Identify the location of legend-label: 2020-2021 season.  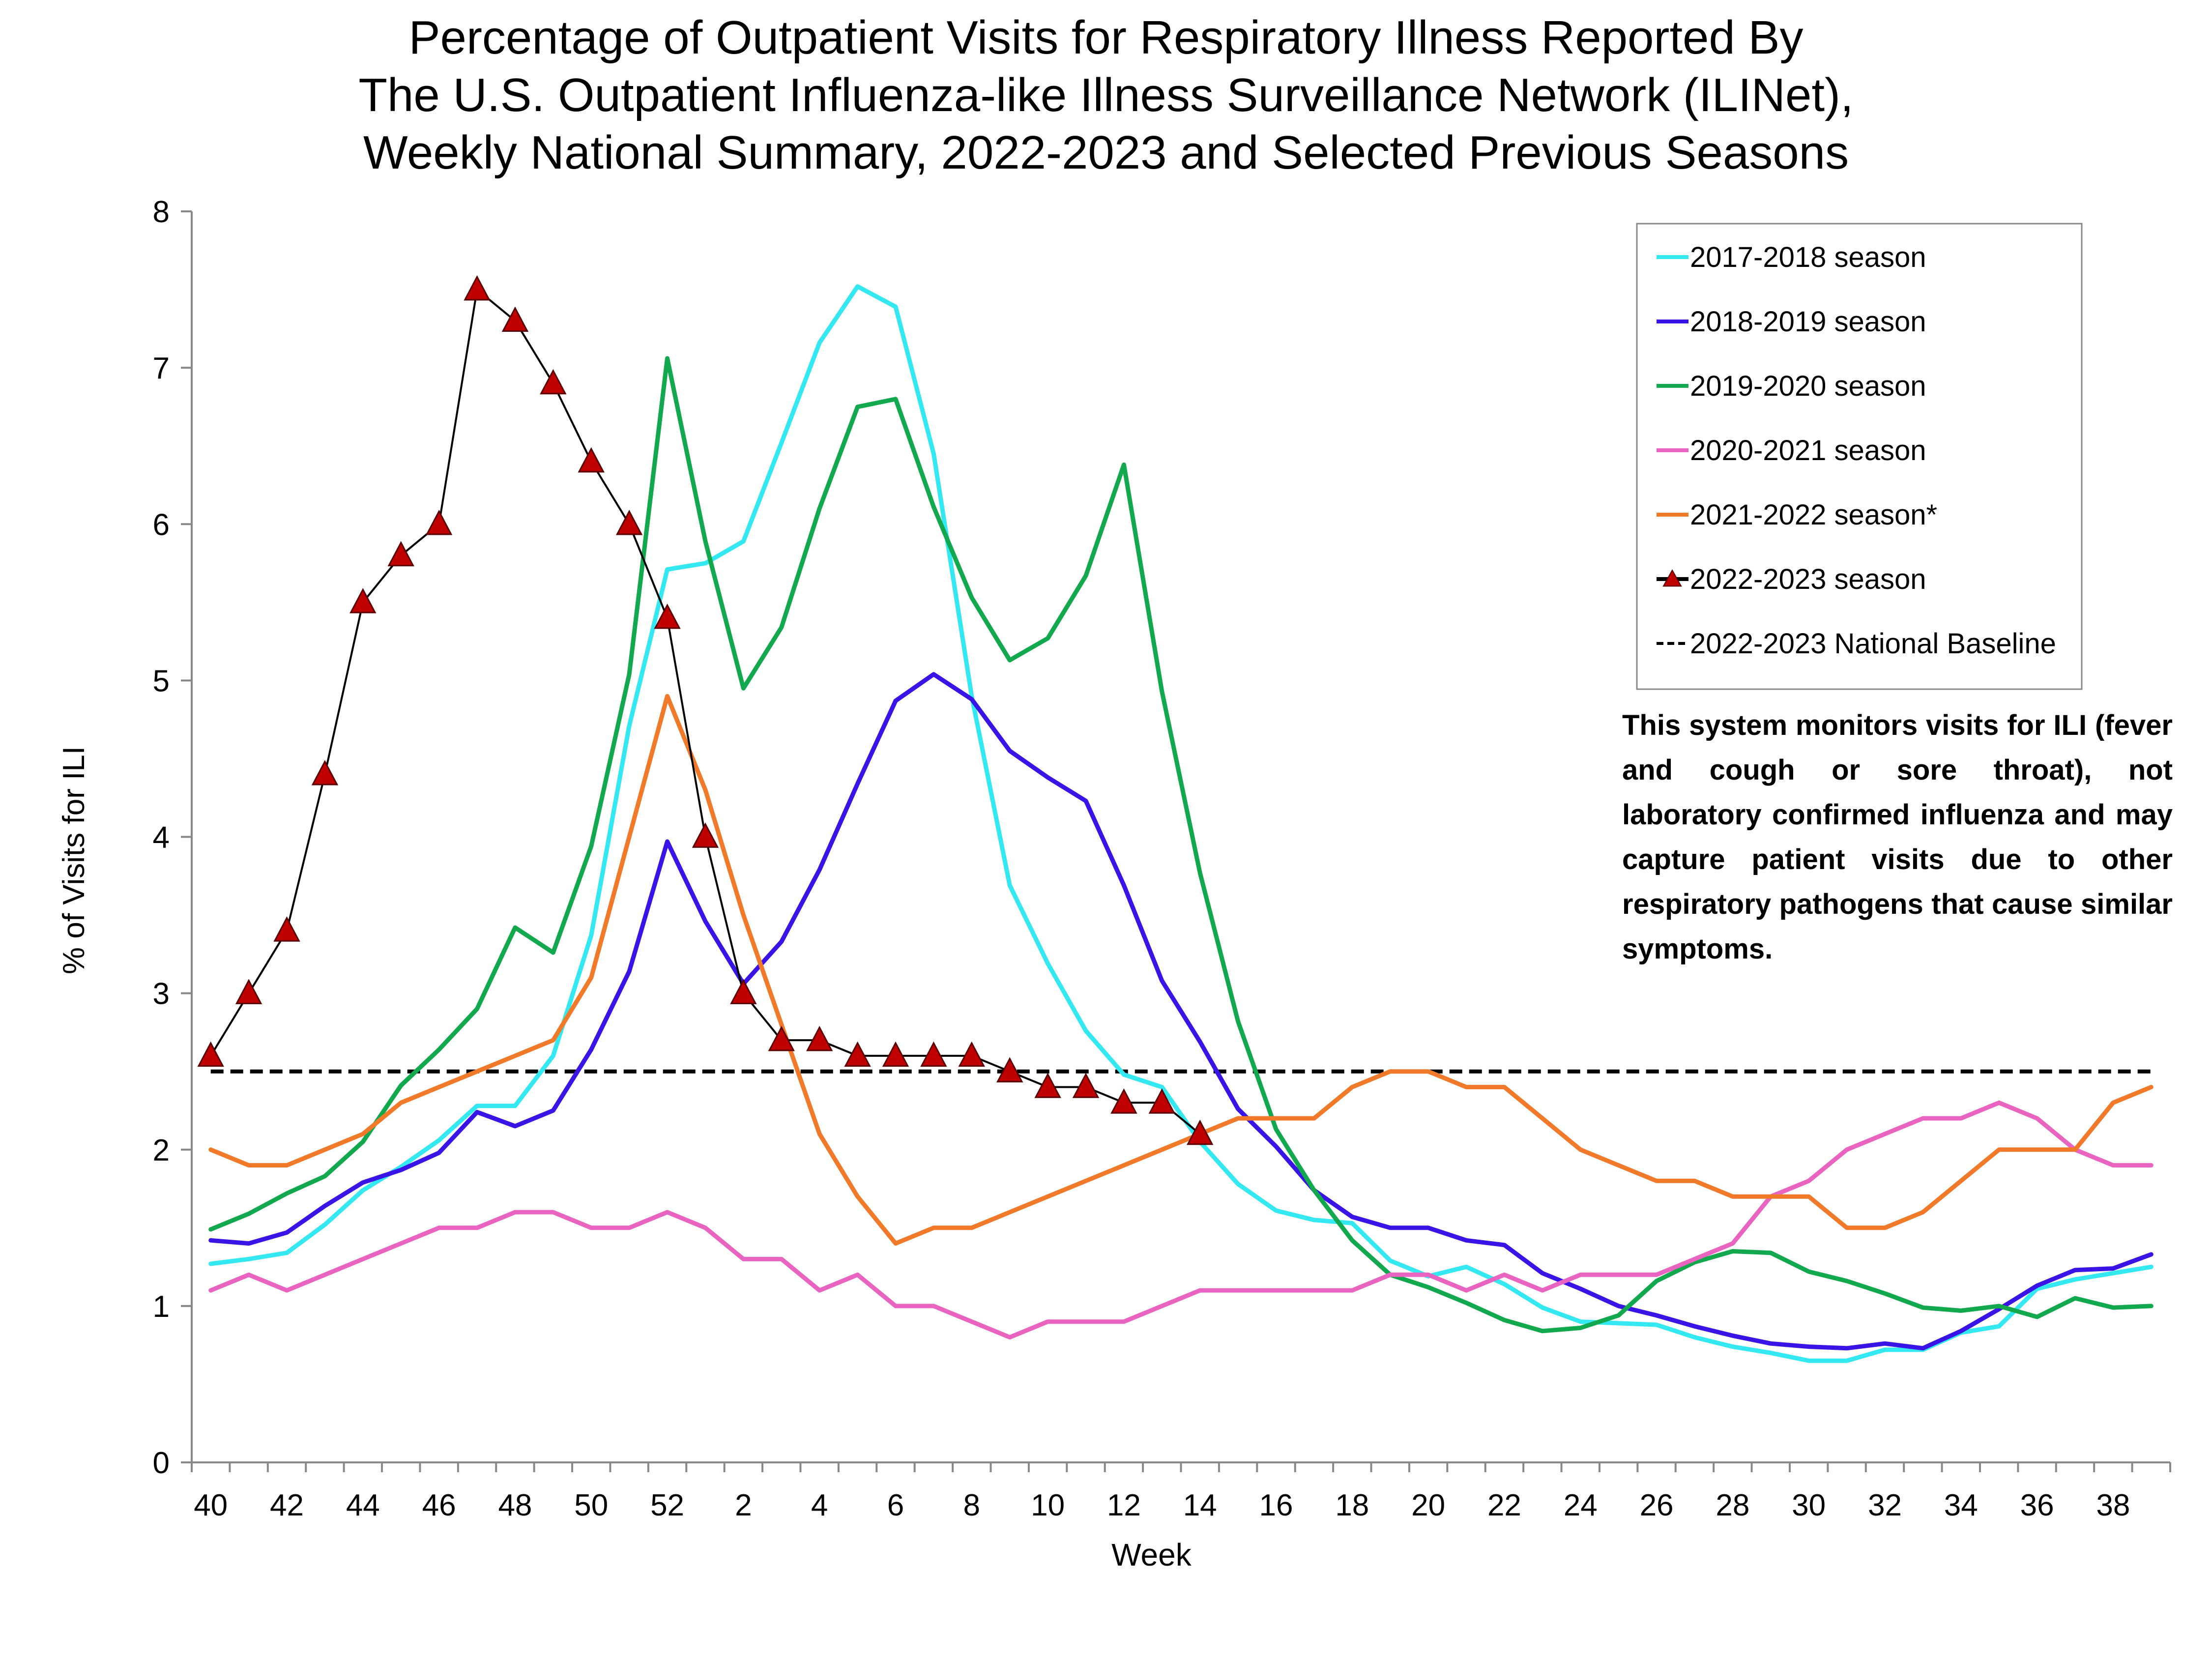
(1808, 451).